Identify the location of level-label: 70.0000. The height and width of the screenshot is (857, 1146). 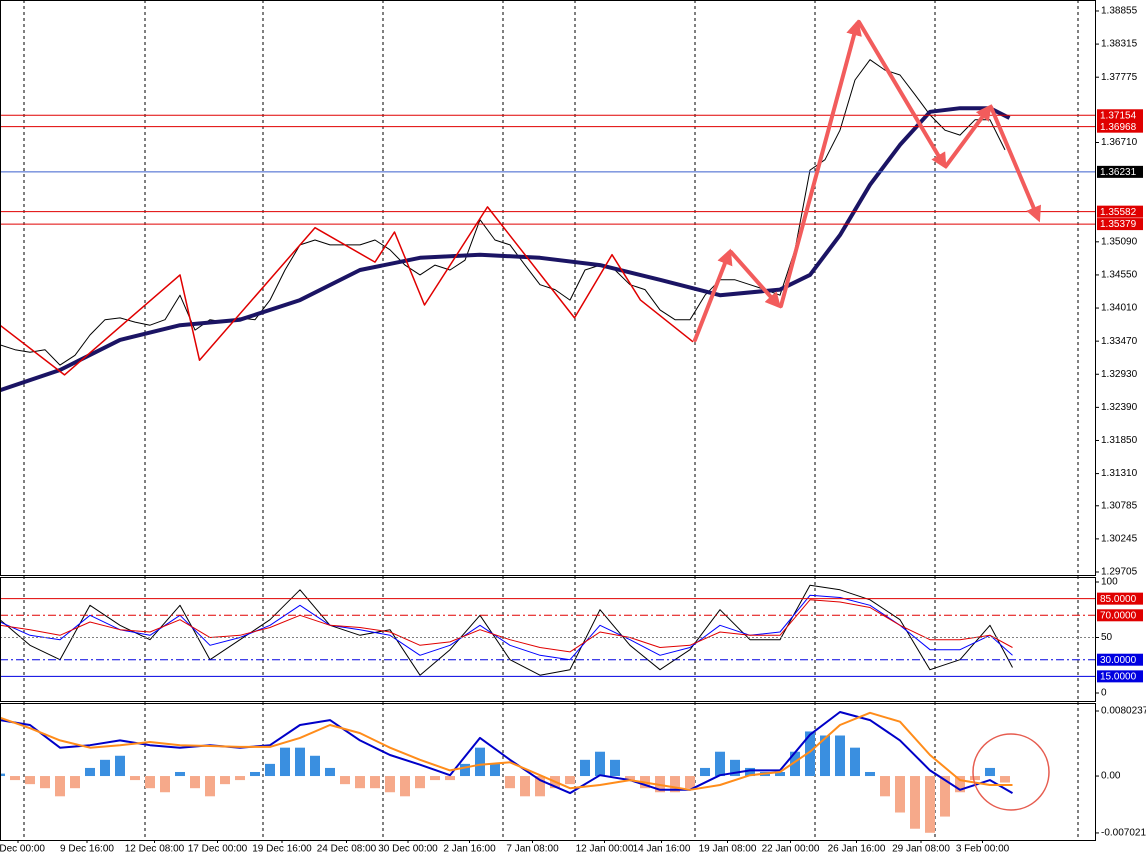
(1118, 615).